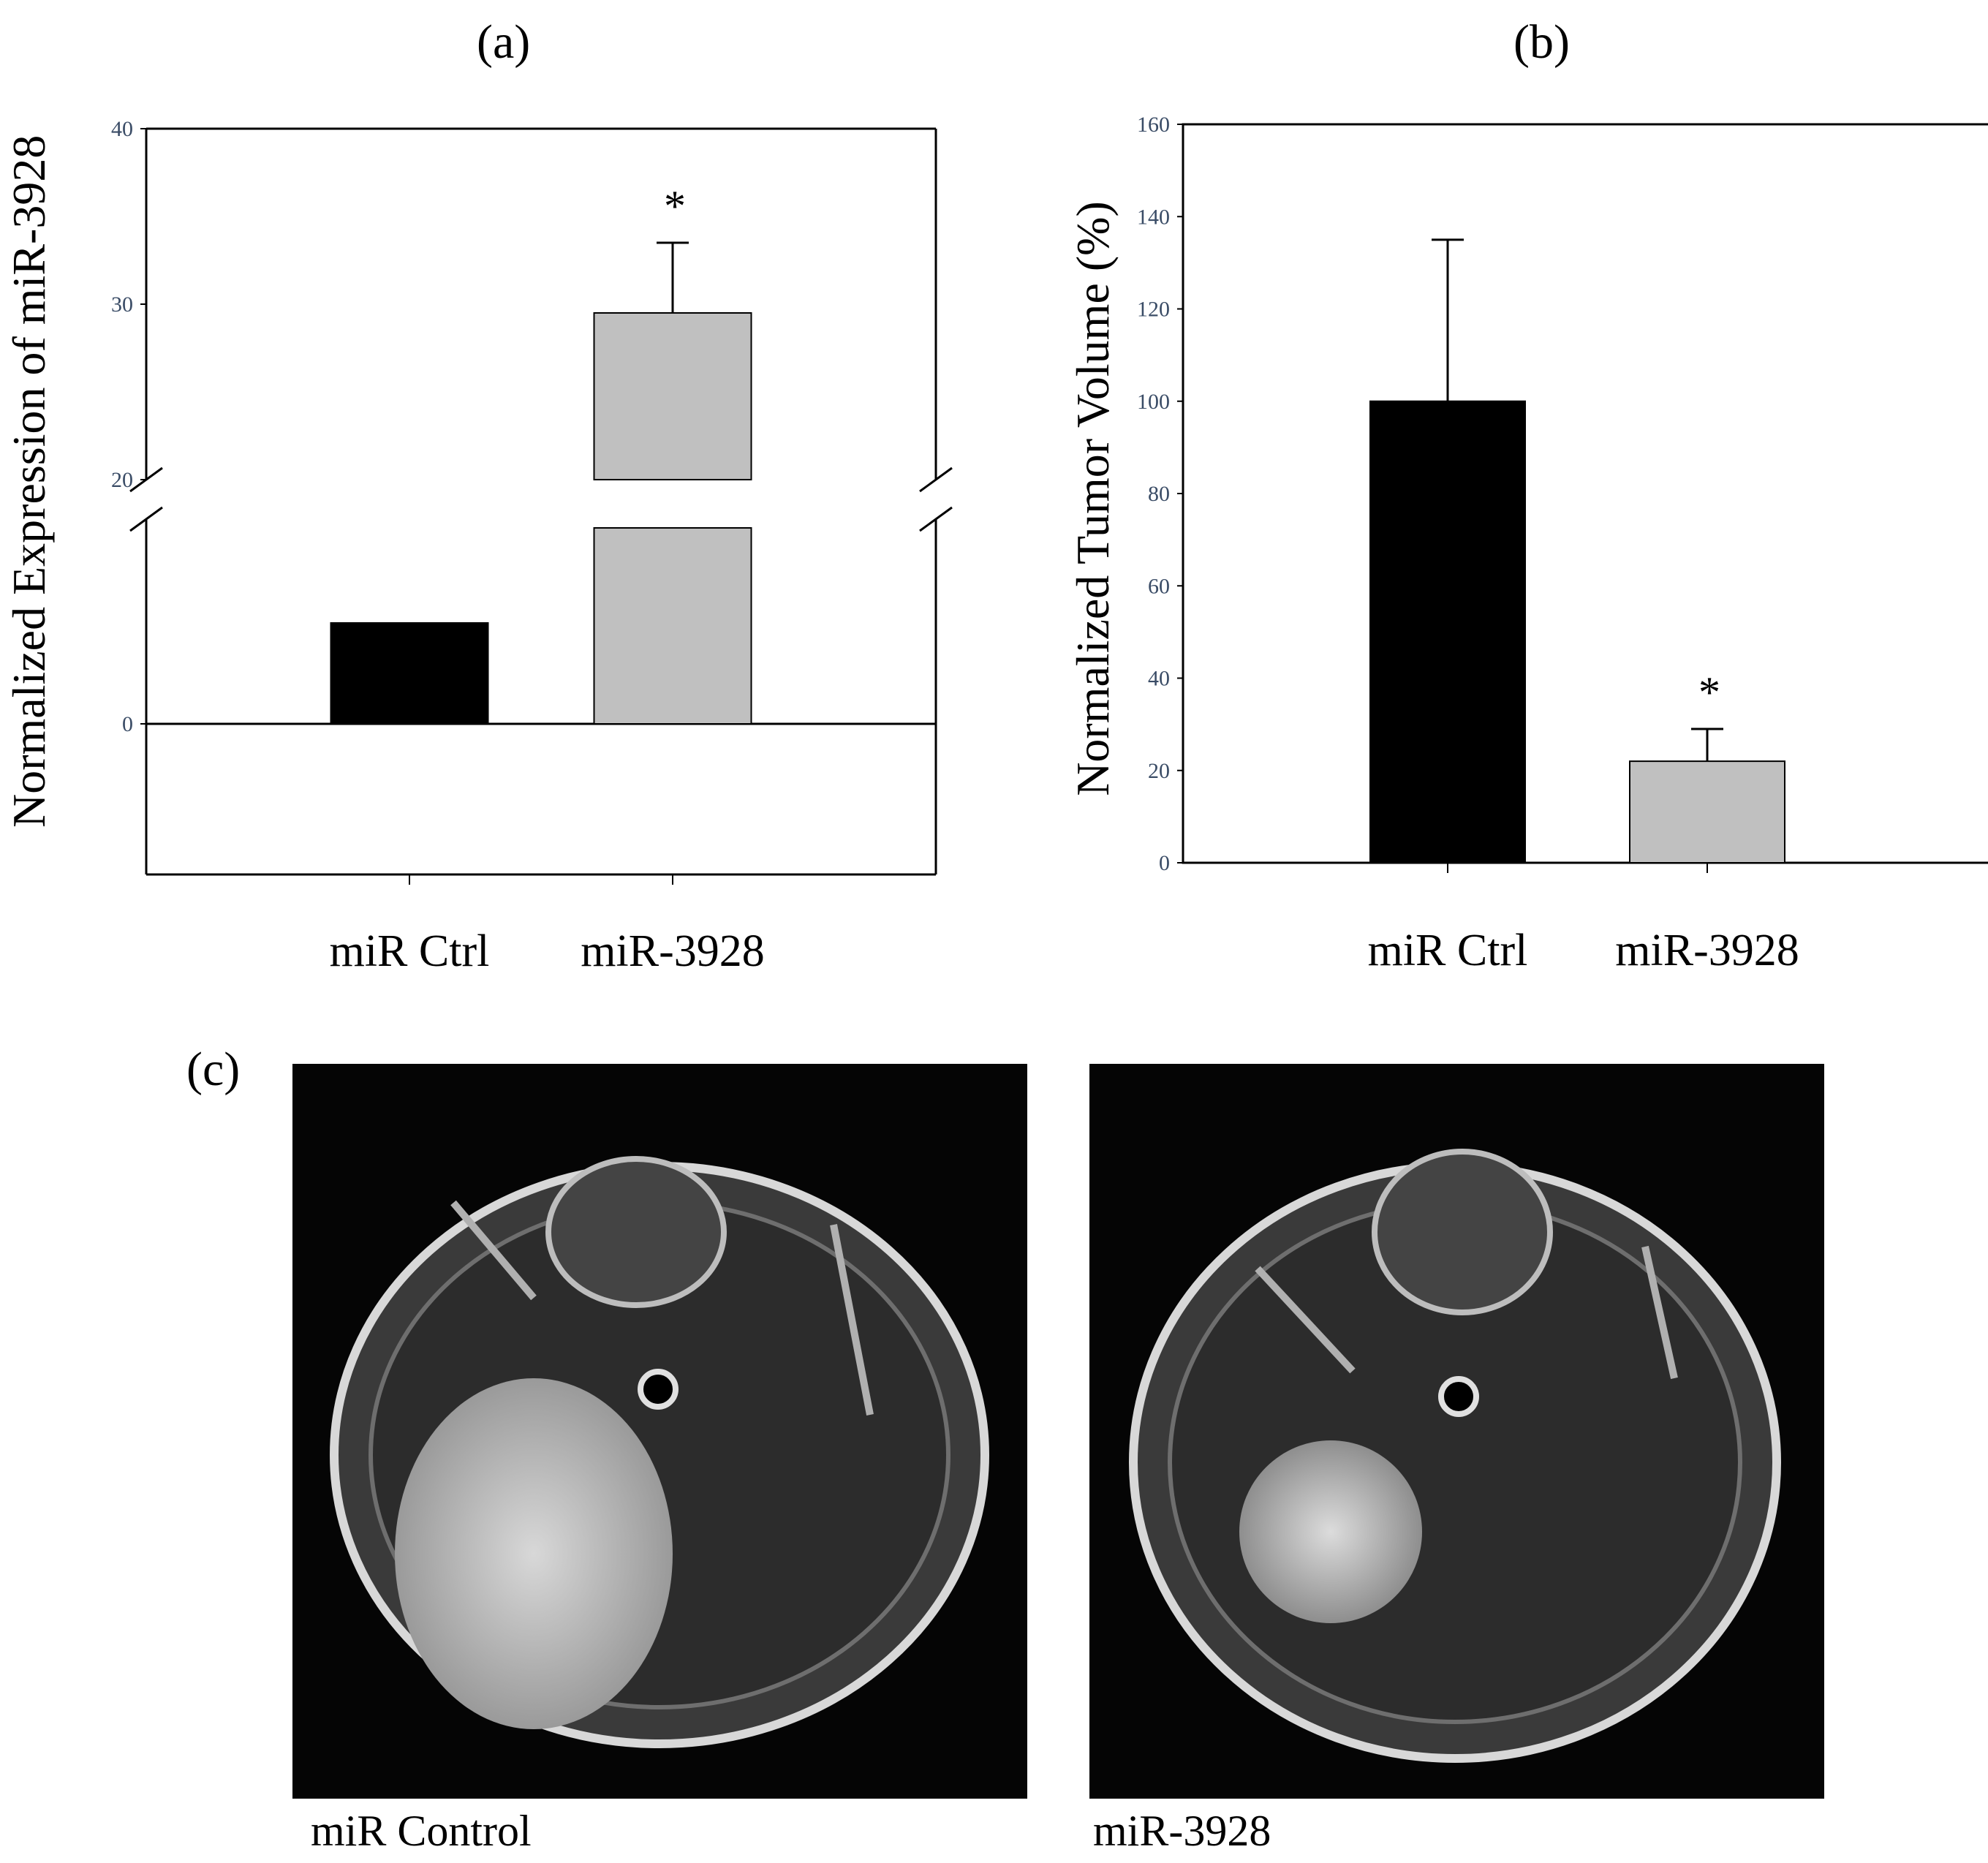 The image size is (1988, 1863). Describe the element at coordinates (1159, 586) in the screenshot. I see `y-tick-label: 60` at that location.